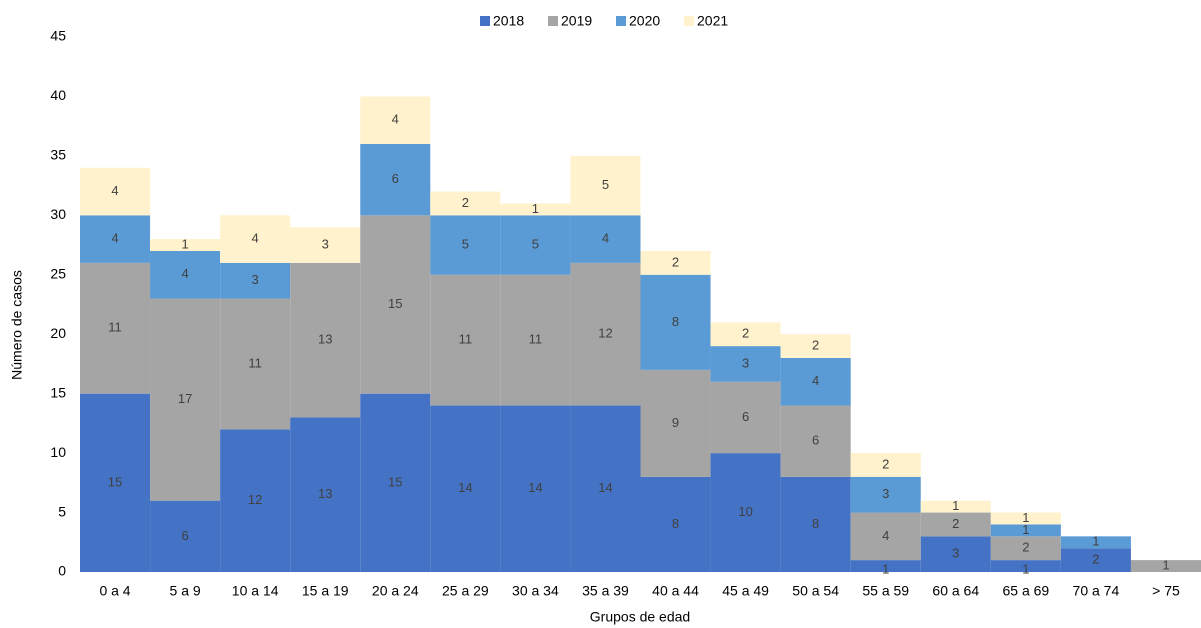  I want to click on data-label: 5, so click(465, 243).